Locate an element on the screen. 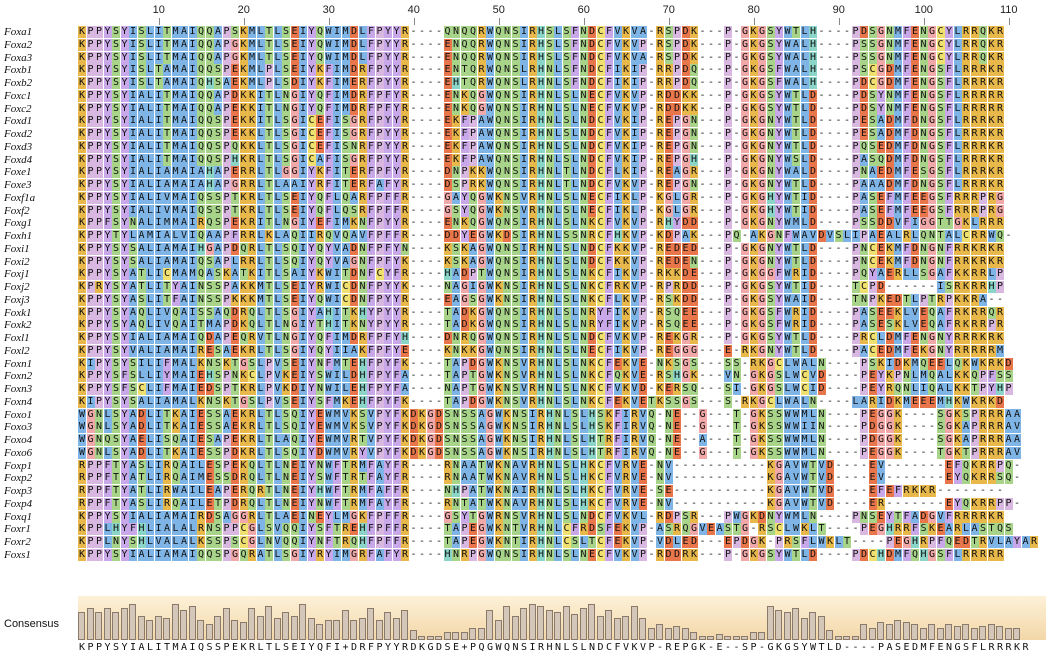 The image size is (1050, 663). consensus-residue: + is located at coordinates (464, 647).